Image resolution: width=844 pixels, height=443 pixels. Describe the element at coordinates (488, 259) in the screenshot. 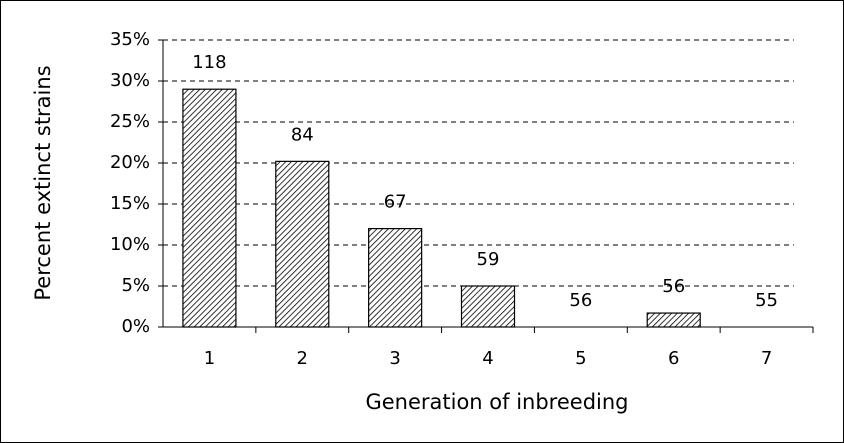

I see `data-label: 59` at that location.